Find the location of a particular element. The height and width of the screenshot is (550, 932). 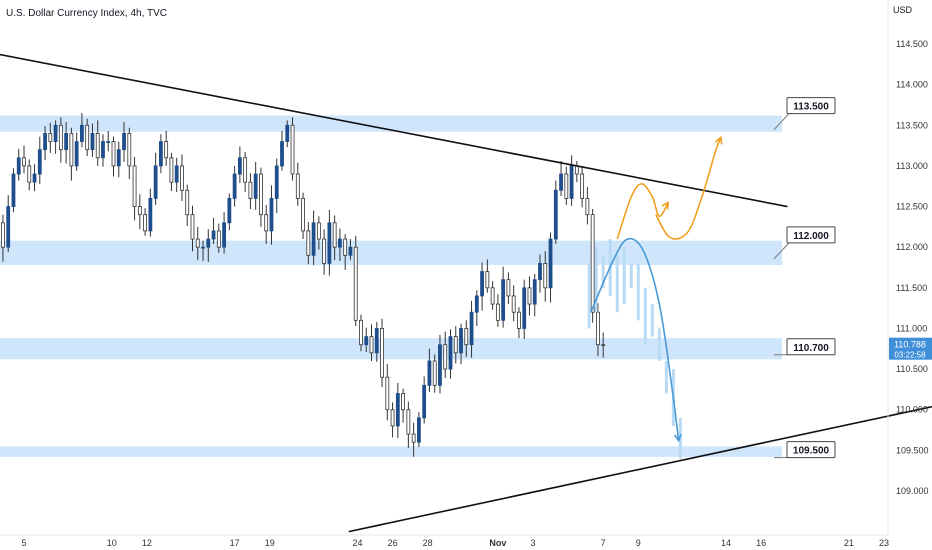

x-tick-label: 3 is located at coordinates (532, 543).